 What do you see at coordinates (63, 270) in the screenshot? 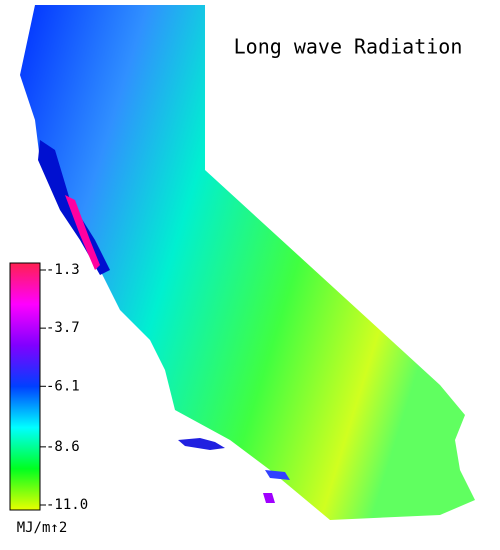
I see `colorbar-tick-label: -1.3` at bounding box center [63, 270].